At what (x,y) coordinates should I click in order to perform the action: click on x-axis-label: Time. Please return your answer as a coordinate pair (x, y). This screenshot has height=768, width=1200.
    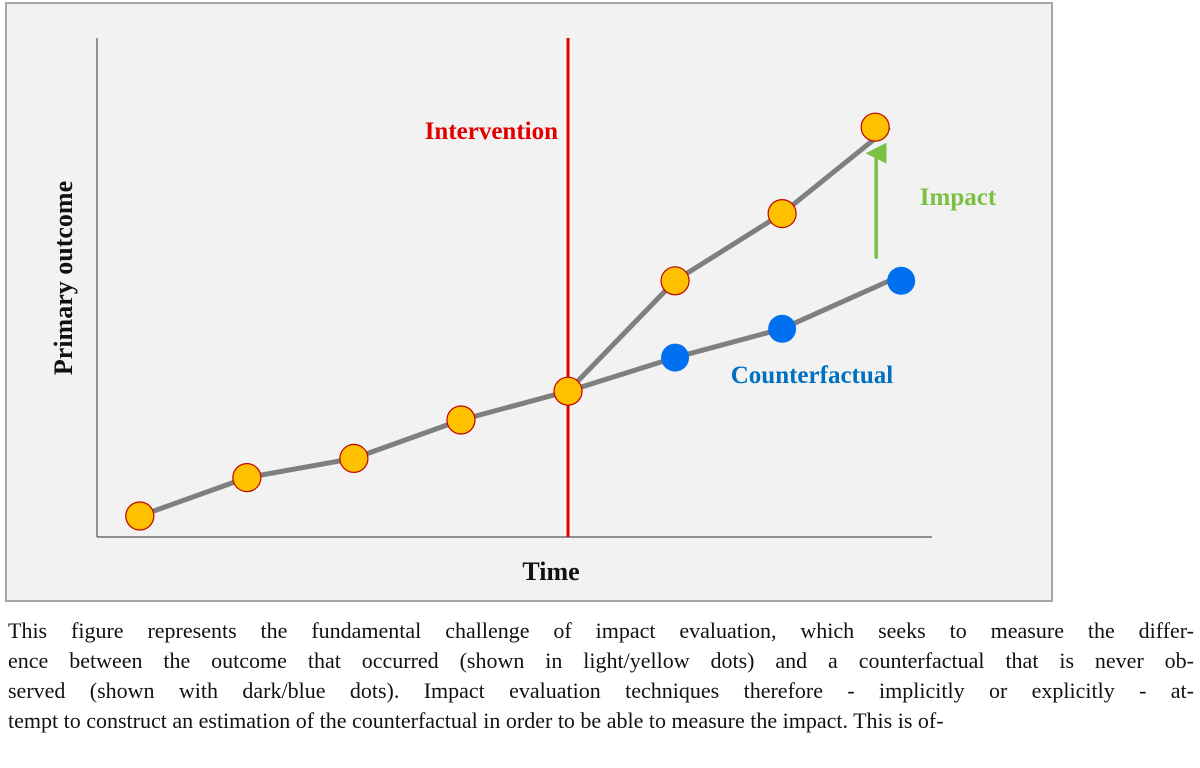
    Looking at the image, I should click on (550, 571).